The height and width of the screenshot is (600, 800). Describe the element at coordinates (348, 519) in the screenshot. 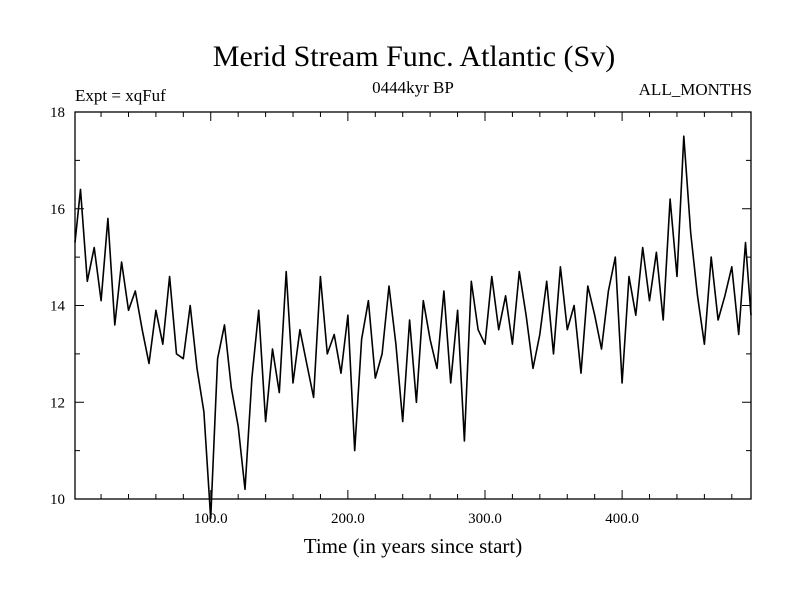

I see `x-tick-label: 200.0` at that location.